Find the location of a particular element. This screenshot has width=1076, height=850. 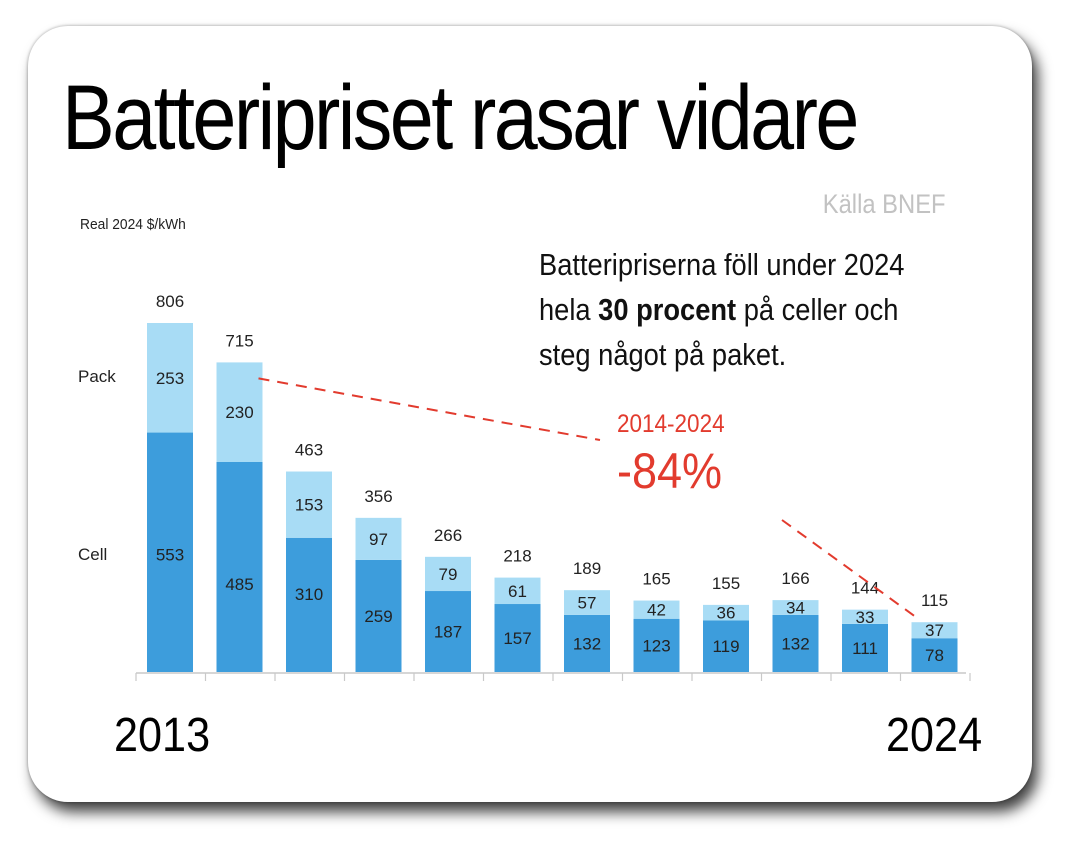

chart-title: Batteripriset rasar vidare is located at coordinates (460, 118).